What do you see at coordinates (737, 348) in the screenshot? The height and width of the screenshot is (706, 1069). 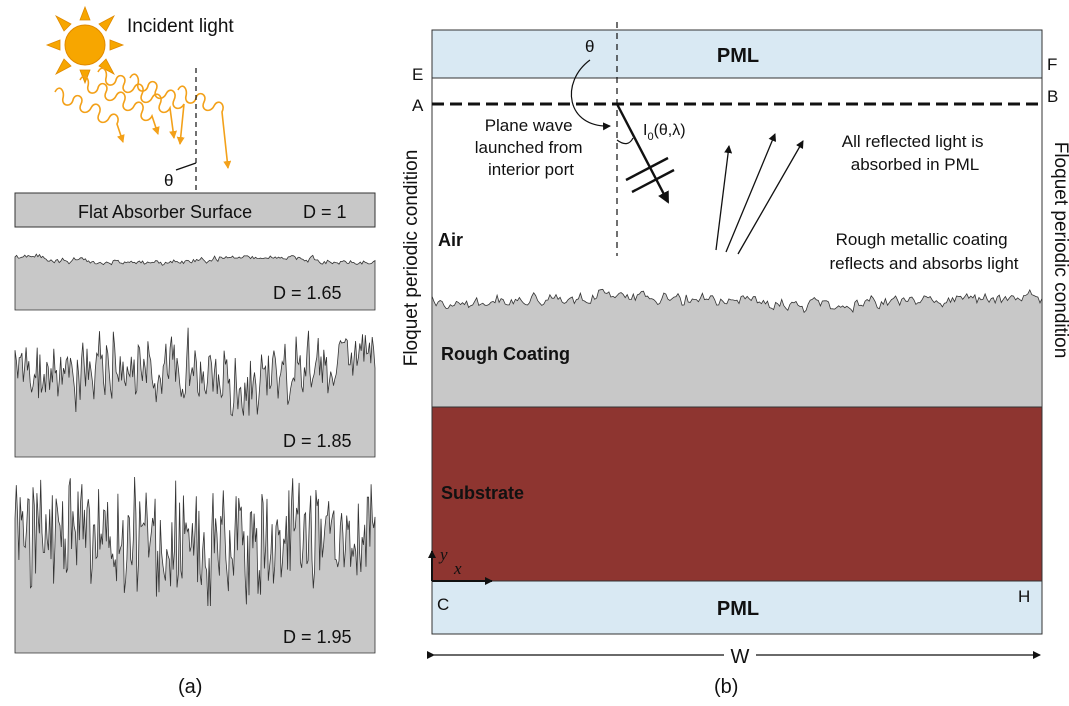 I see `rough-coating-region` at bounding box center [737, 348].